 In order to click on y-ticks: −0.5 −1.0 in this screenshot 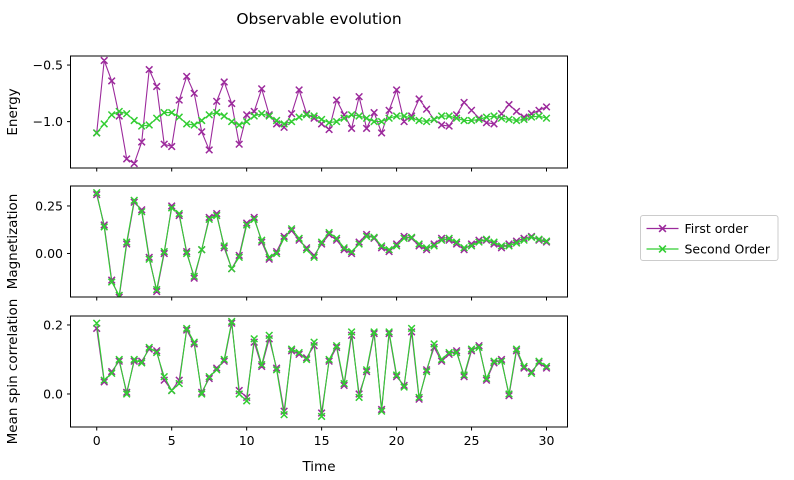, I will do `click(52, 93)`.